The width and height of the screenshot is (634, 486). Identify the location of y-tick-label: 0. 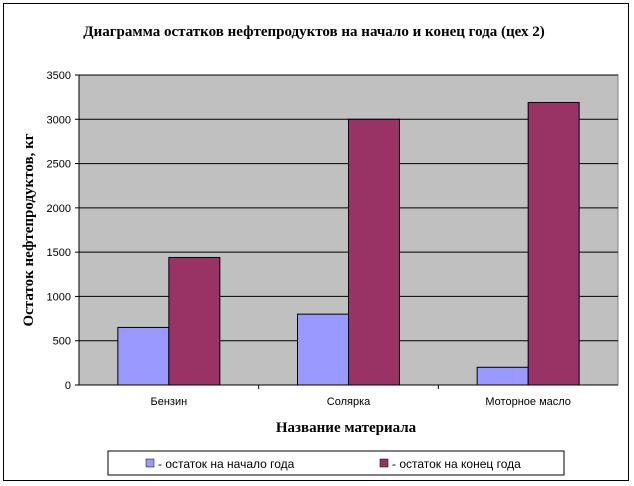
(68, 386).